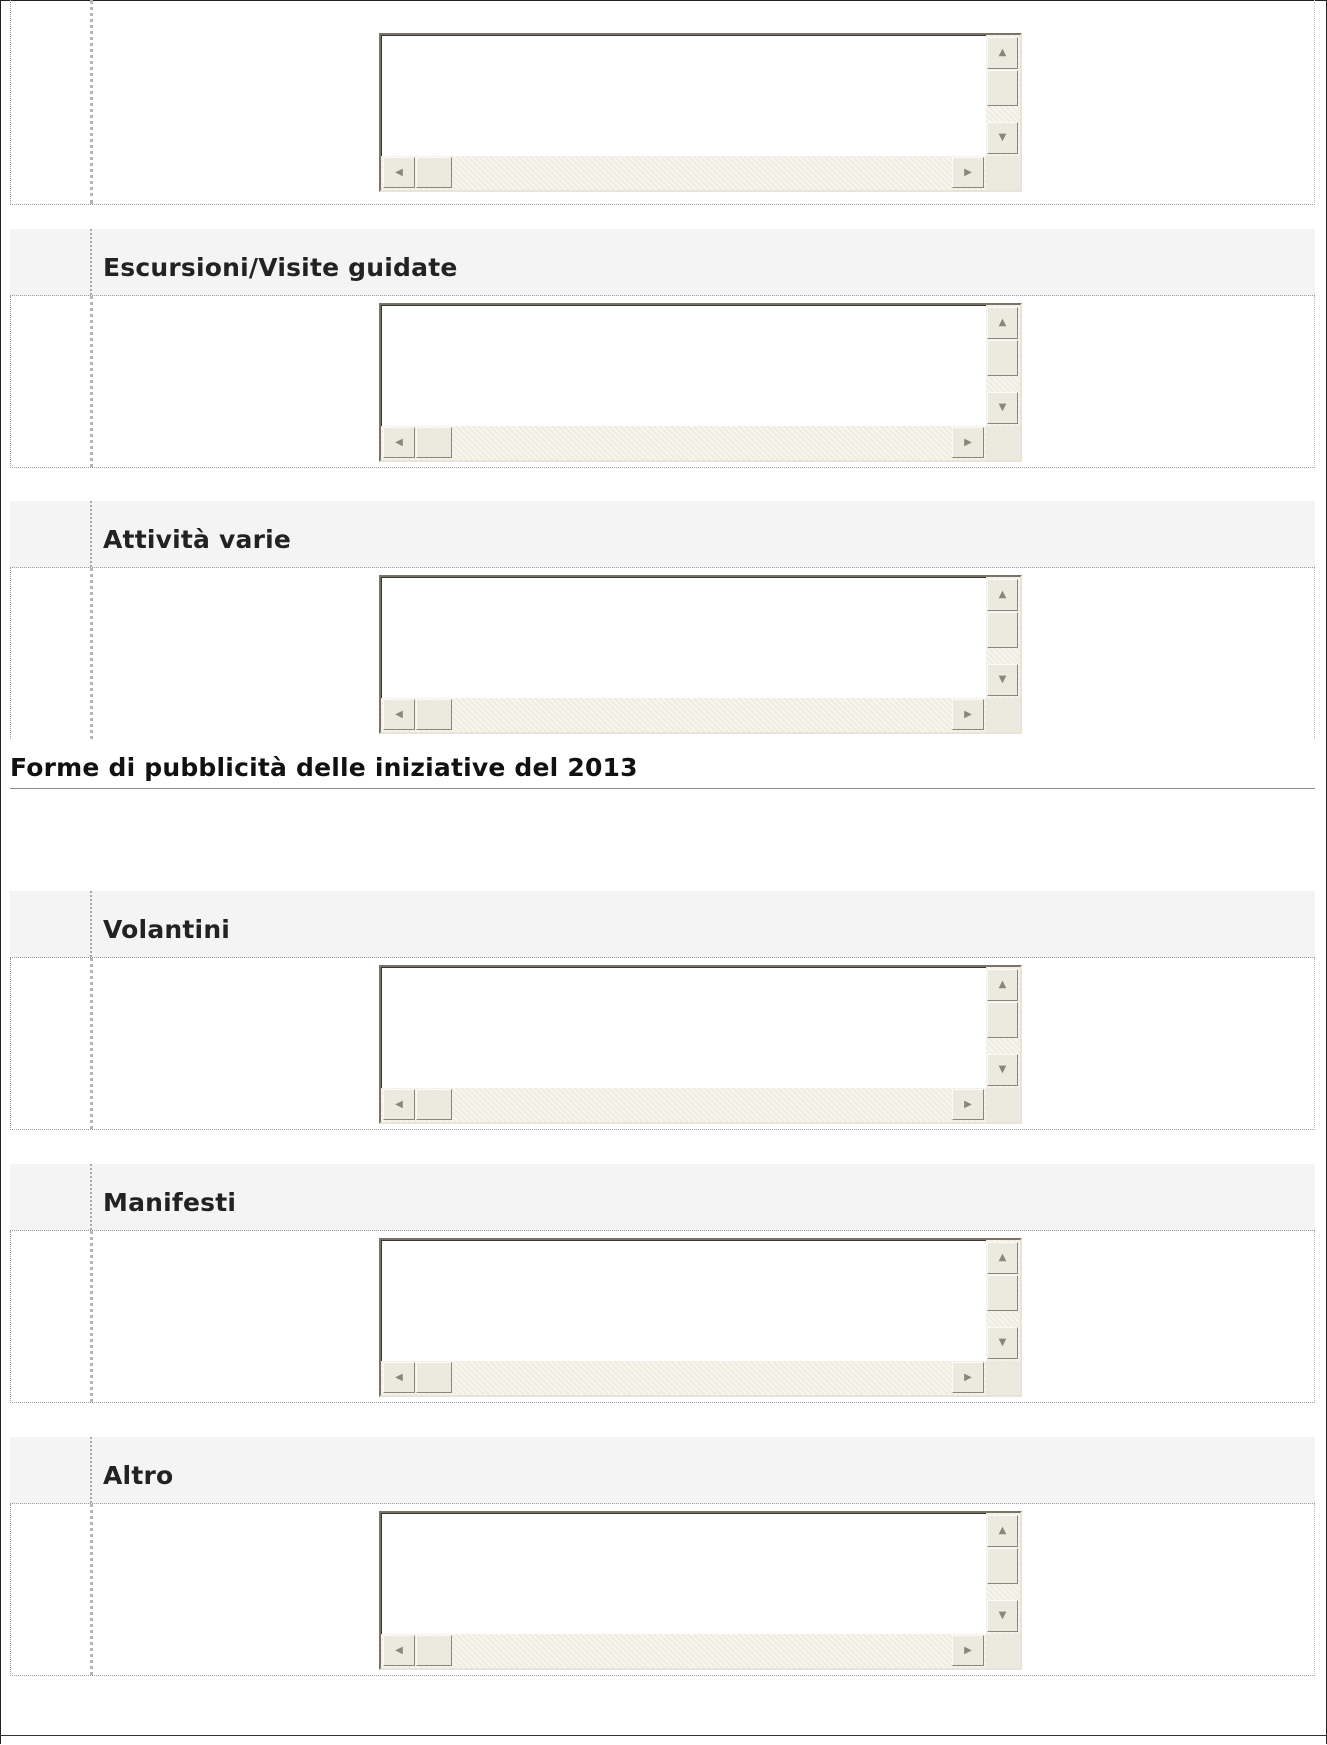 This screenshot has width=1327, height=1745. I want to click on field-label: Escursioni/Visite guidate, so click(280, 267).